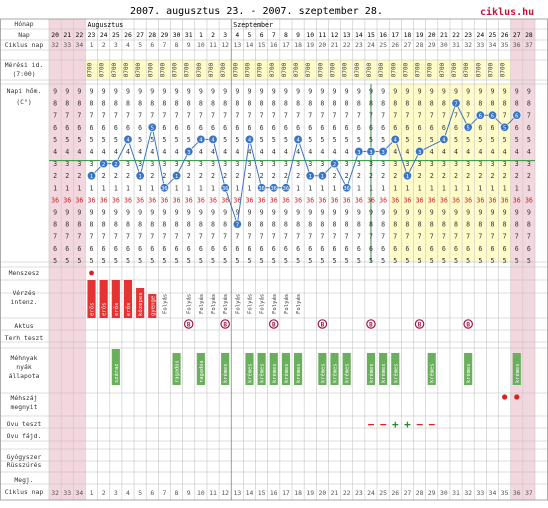 Image resolution: width=548 pixels, height=508 pixels. I want to click on cycle-day: 4, so click(128, 45).